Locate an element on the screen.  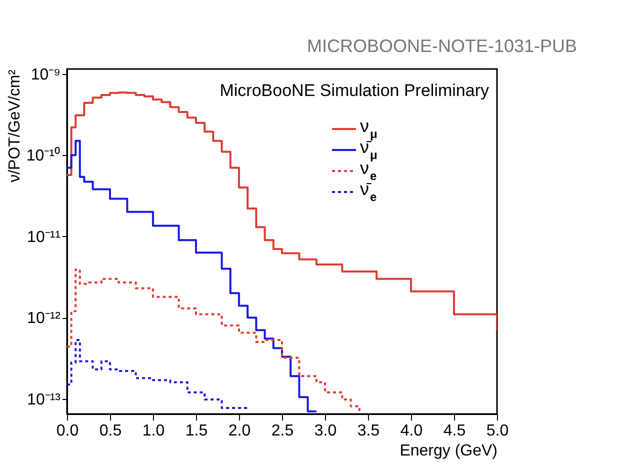
x-tick-label: 4.0 is located at coordinates (411, 431).